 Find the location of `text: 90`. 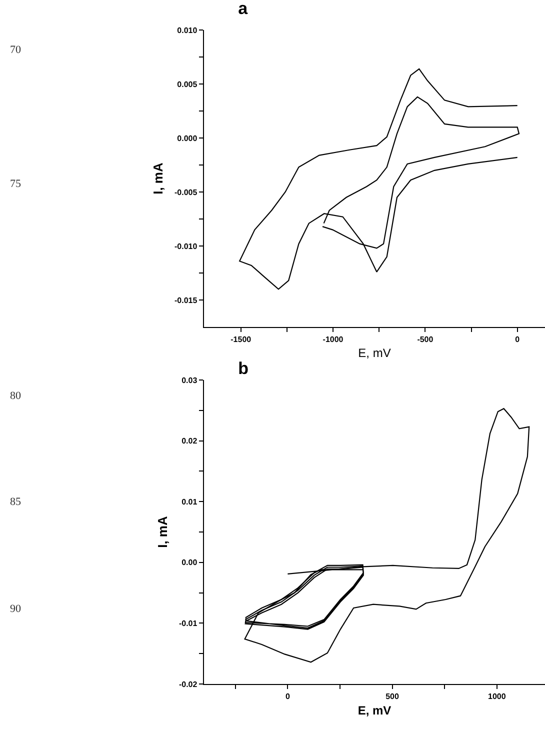

text: 90 is located at coordinates (16, 609).